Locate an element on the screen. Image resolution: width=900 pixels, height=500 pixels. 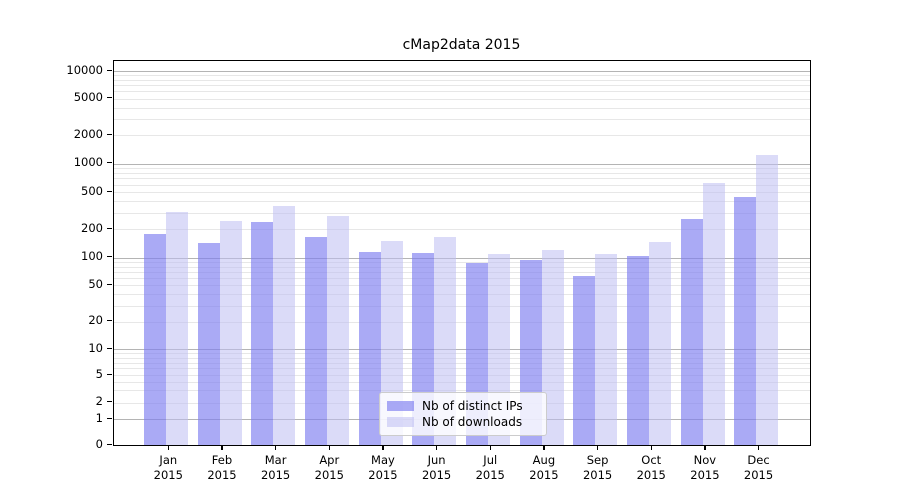
x-tick-label: Apr 2015 is located at coordinates (329, 467).